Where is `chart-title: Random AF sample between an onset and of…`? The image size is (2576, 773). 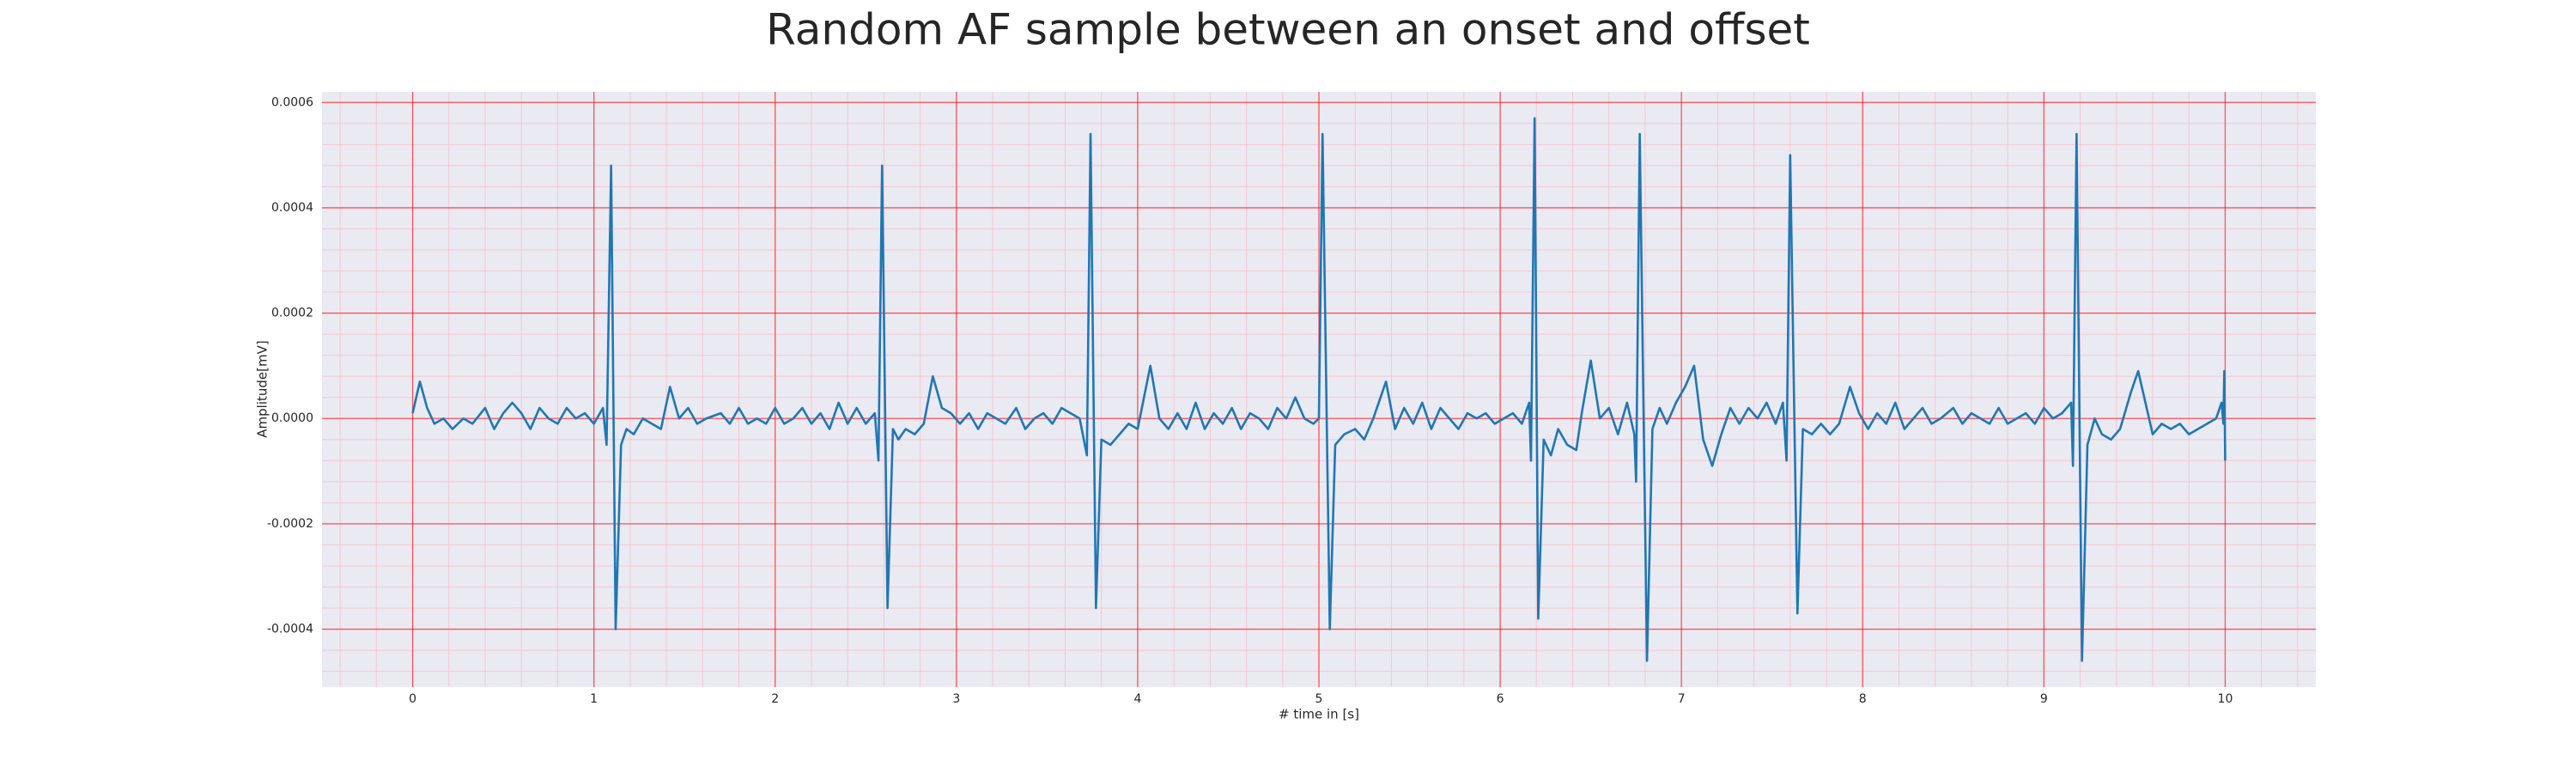 chart-title: Random AF sample between an onset and of… is located at coordinates (1288, 30).